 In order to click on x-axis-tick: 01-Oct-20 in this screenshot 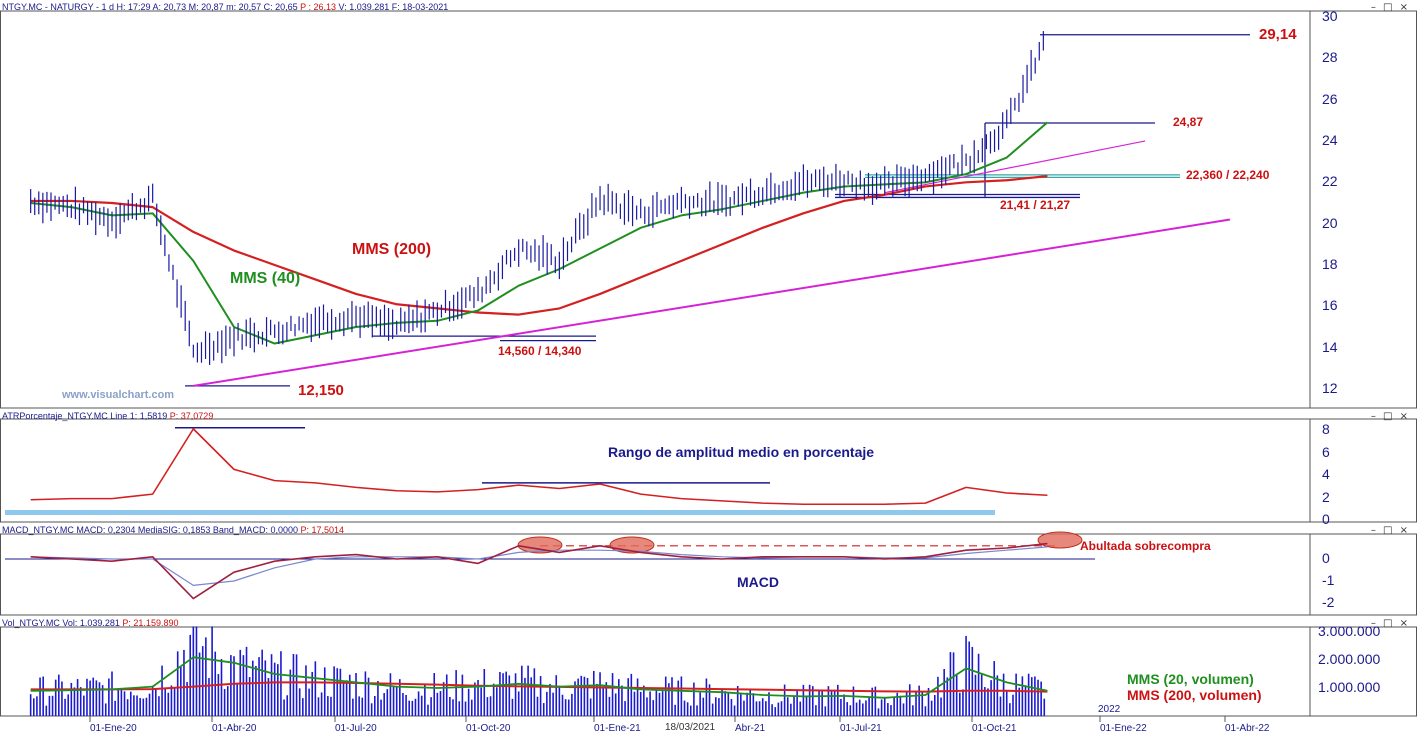, I will do `click(488, 728)`.